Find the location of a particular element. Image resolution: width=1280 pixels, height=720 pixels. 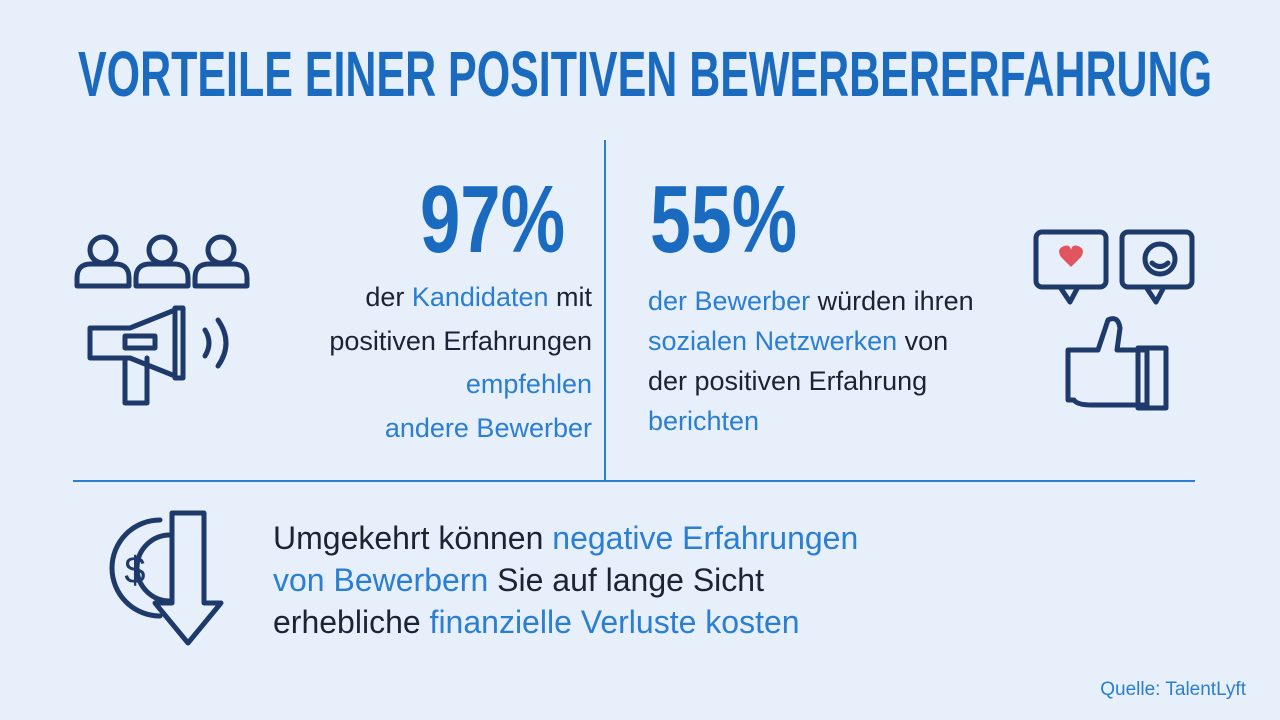

text-line: sozialen Netzwerken von is located at coordinates (798, 341).